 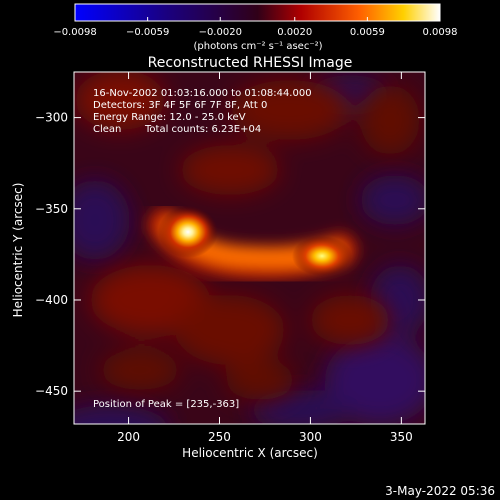 I want to click on colorbar-tick-label: −0.0059, so click(x=147, y=32).